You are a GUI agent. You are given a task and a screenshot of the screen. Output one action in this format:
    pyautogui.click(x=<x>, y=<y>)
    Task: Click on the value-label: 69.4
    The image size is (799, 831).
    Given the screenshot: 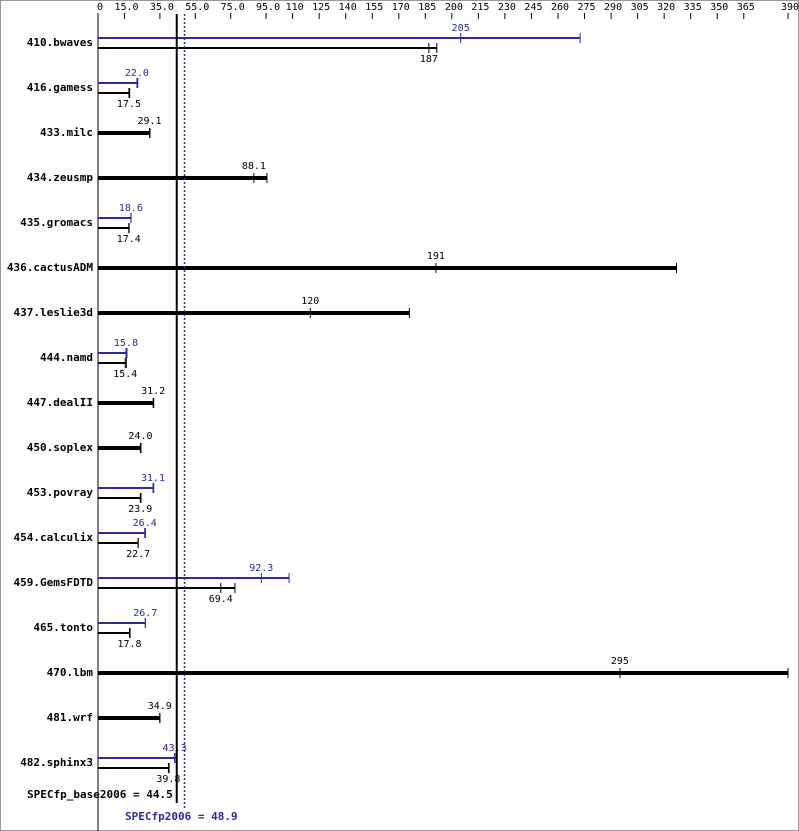 What is the action you would take?
    pyautogui.click(x=221, y=599)
    